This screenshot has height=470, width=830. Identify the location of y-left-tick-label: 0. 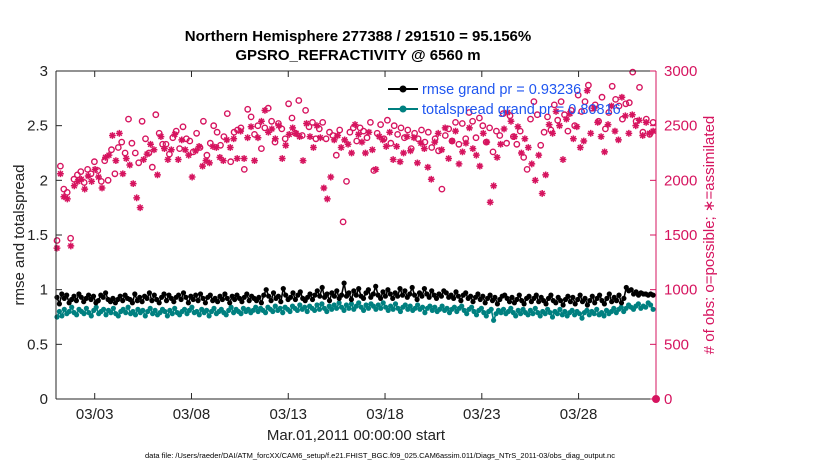
(44, 399).